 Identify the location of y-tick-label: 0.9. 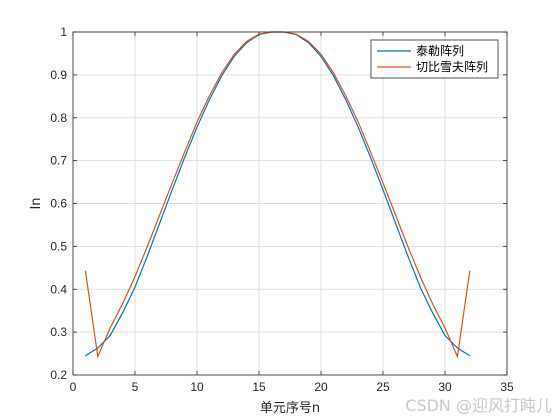
(58, 75).